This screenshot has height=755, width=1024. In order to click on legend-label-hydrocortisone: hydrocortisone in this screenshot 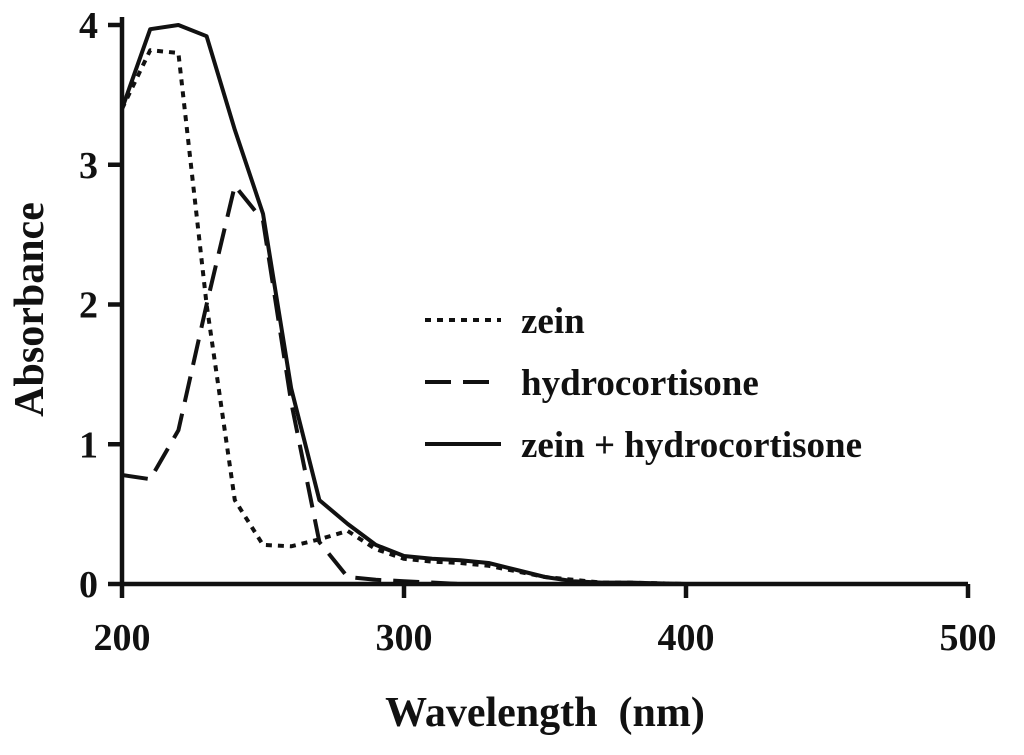, I will do `click(640, 383)`.